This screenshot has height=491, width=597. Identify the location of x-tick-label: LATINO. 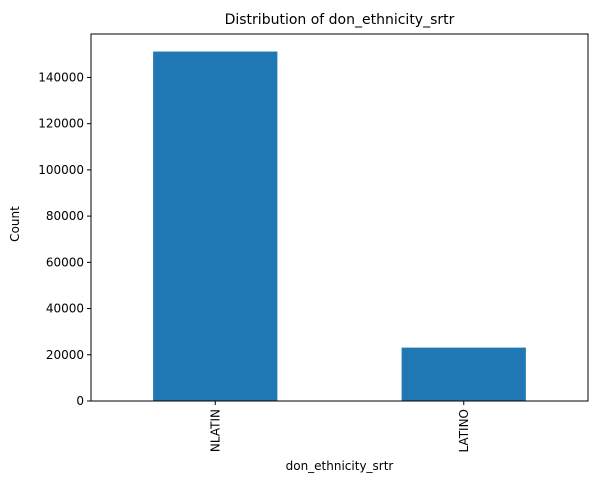
(464, 431).